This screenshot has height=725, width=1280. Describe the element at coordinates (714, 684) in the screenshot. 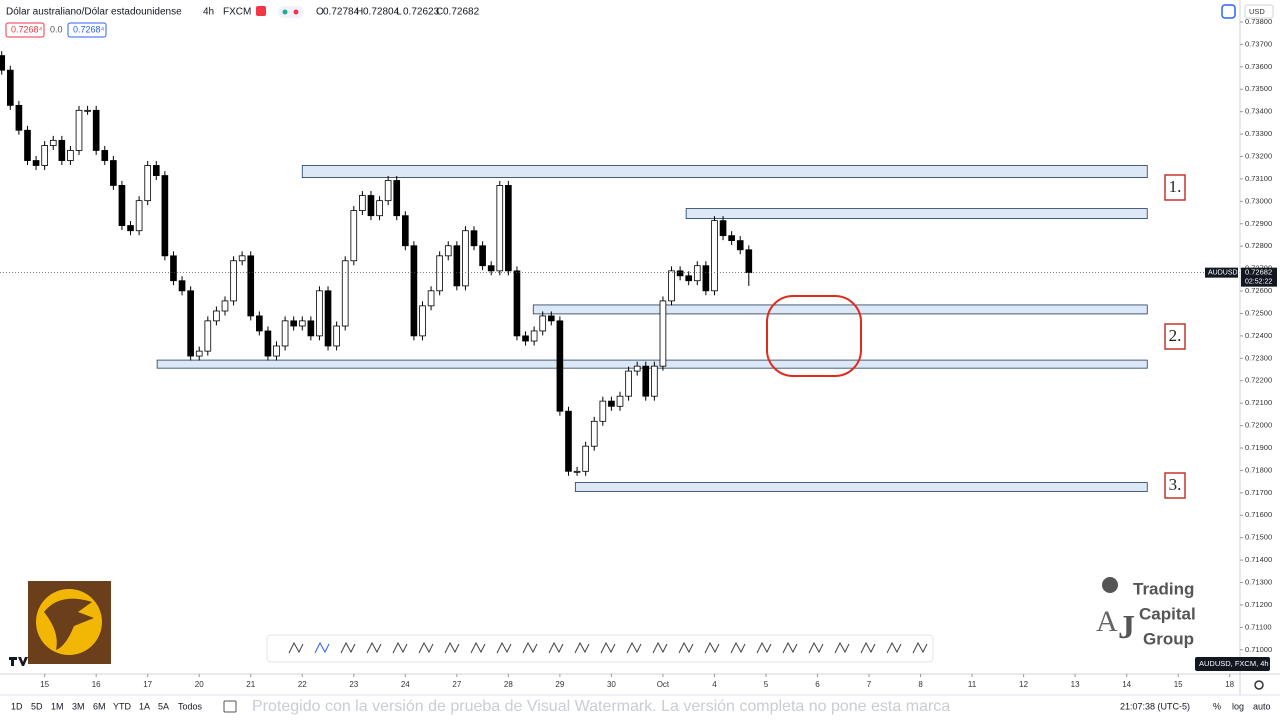

I see `x-tick-label: 4` at that location.